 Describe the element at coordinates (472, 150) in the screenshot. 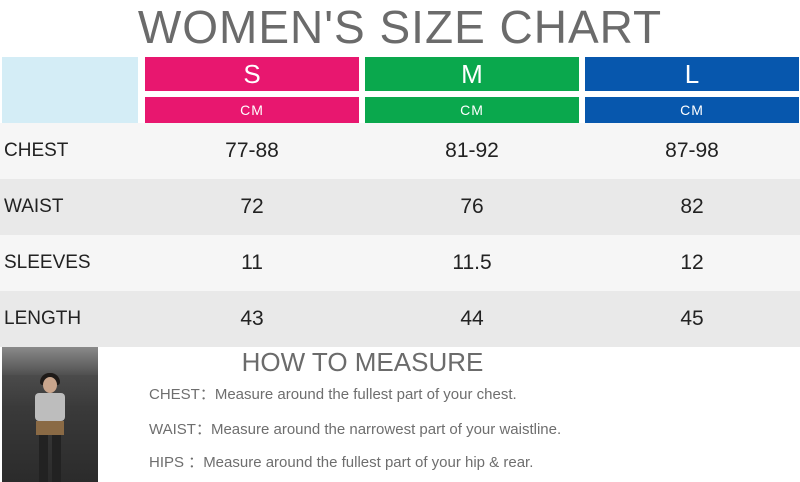

I see `table-cell: 81-92` at that location.